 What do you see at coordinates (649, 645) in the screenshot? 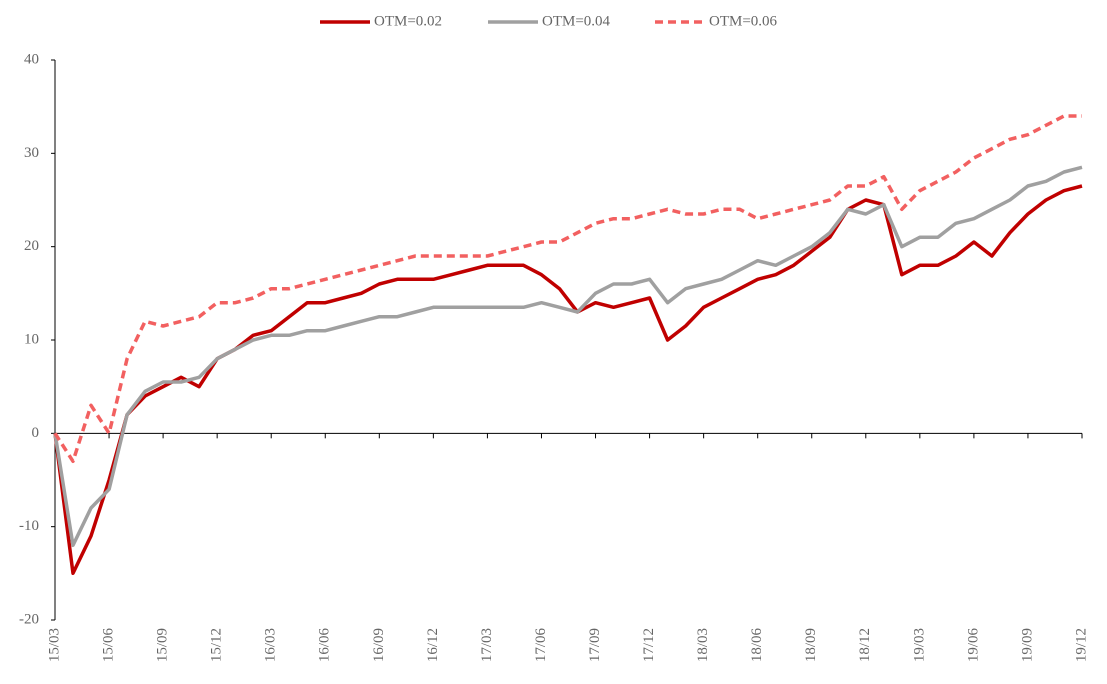
I see `x-tick-label: 17/12` at bounding box center [649, 645].